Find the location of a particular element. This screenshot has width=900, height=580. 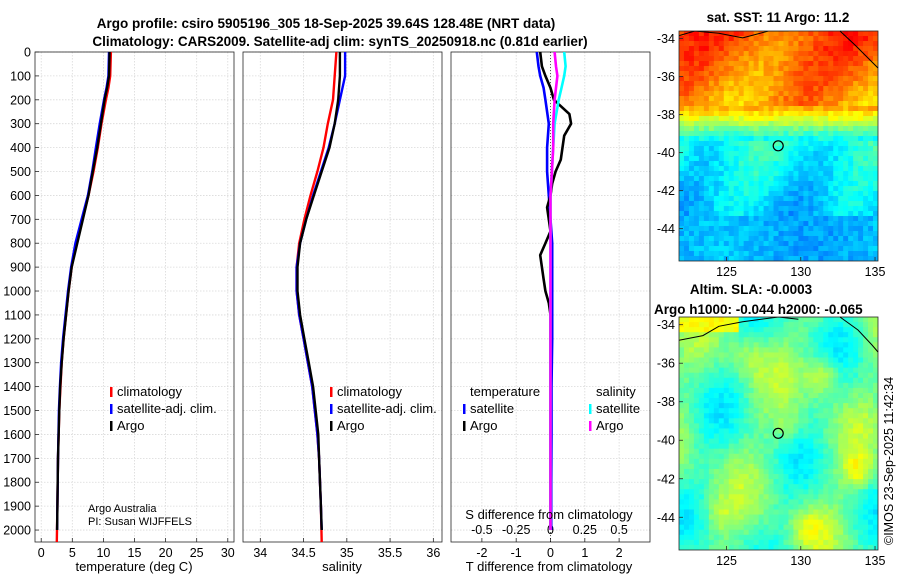

s-tick-label: -0.25 is located at coordinates (516, 530).